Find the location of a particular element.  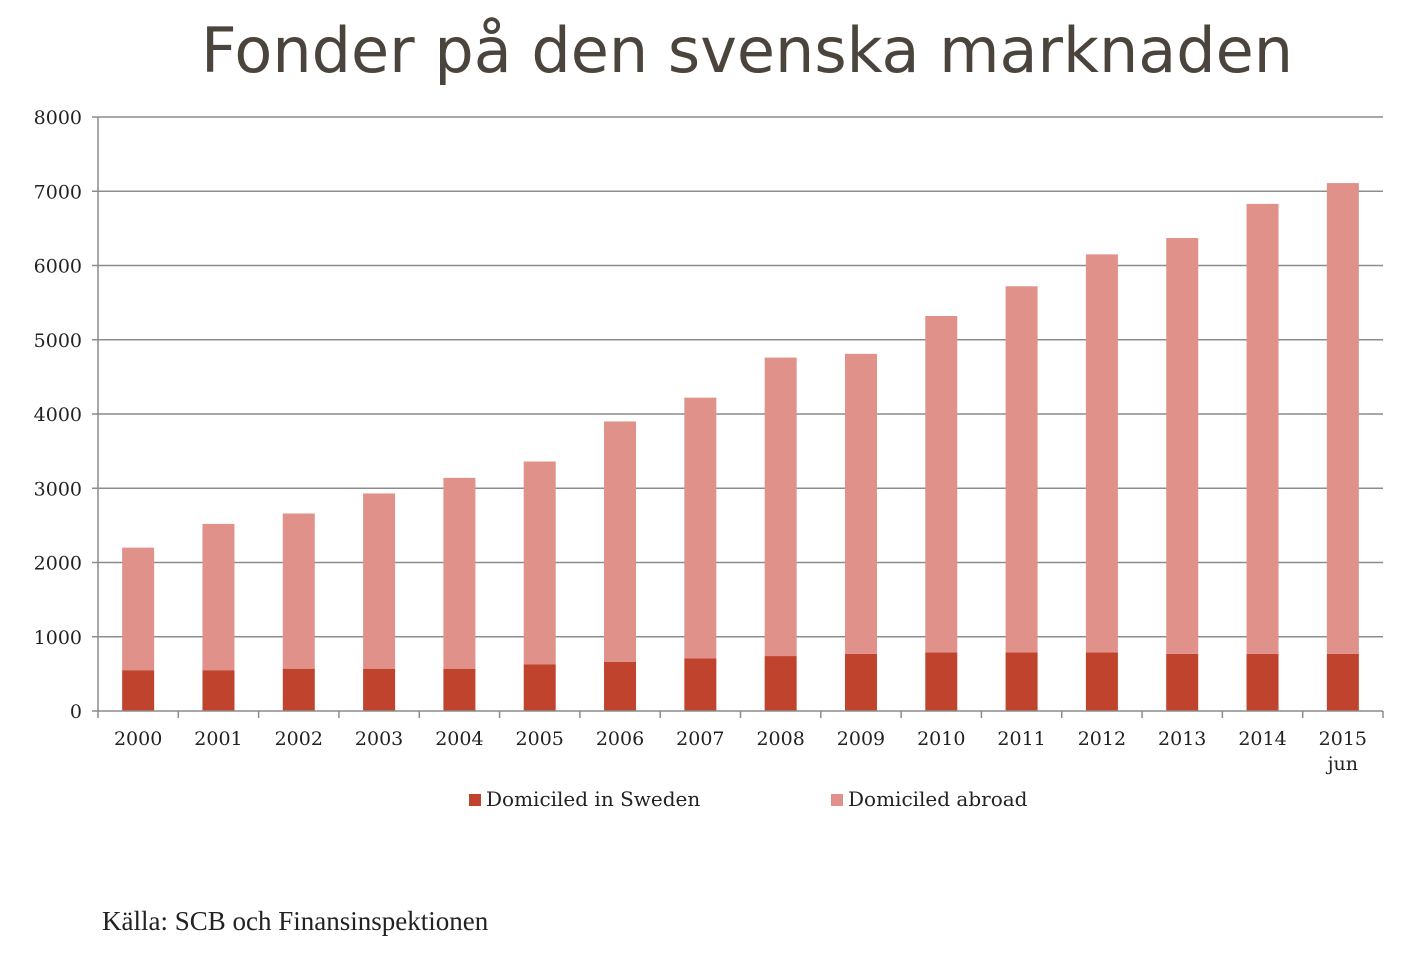

y-tick-label: 8000 is located at coordinates (58, 118).